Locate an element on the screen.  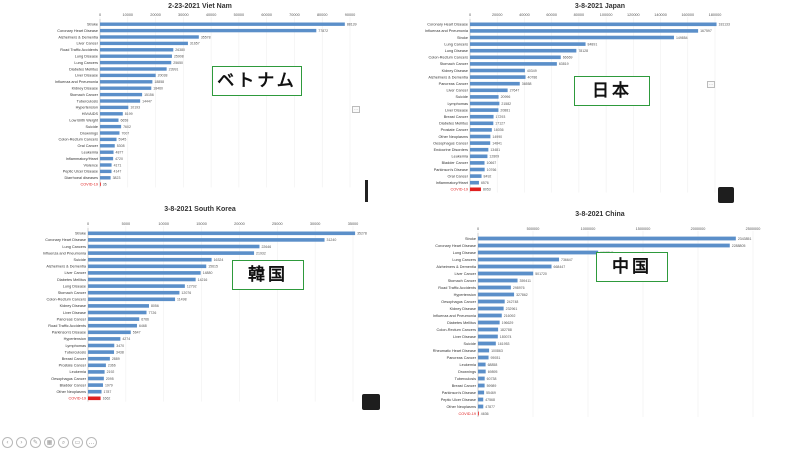
x-tick-label: 30000 is located at coordinates (315, 224).